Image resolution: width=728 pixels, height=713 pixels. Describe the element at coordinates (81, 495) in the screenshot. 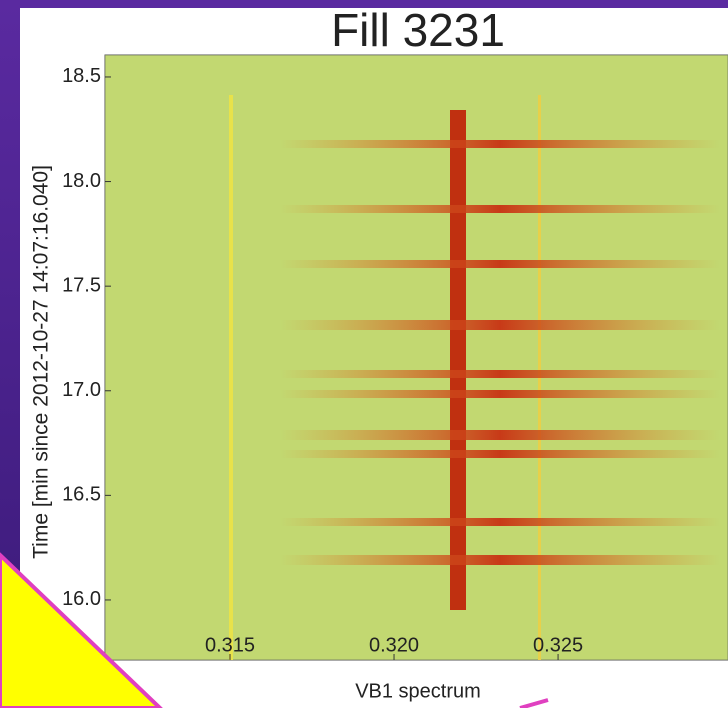

I see `y-tick-label: 16.5` at that location.